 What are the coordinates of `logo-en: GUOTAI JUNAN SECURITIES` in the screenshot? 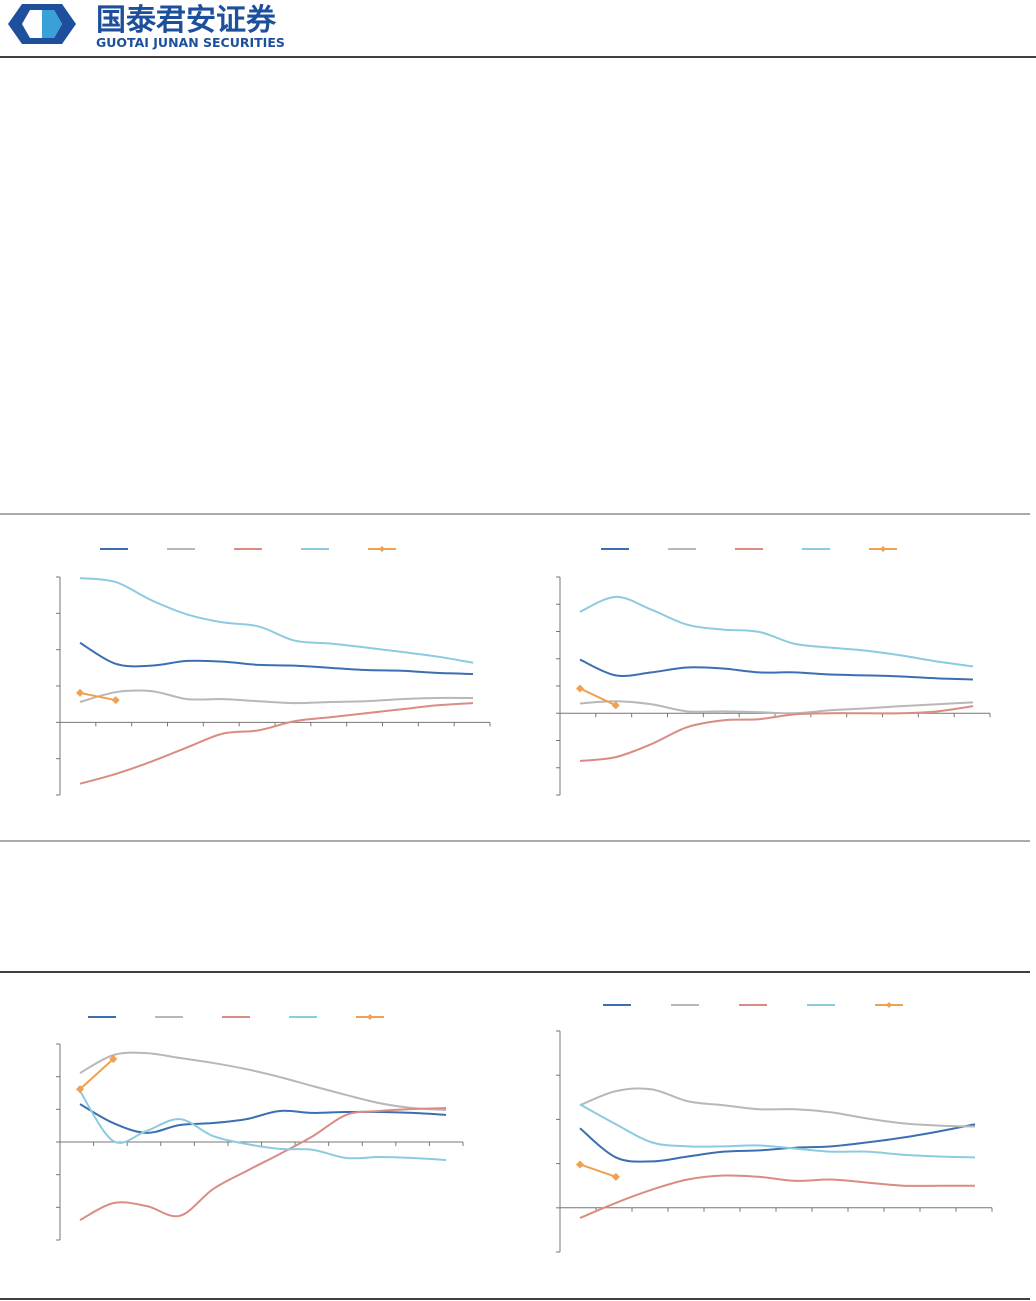 It's located at (190, 42).